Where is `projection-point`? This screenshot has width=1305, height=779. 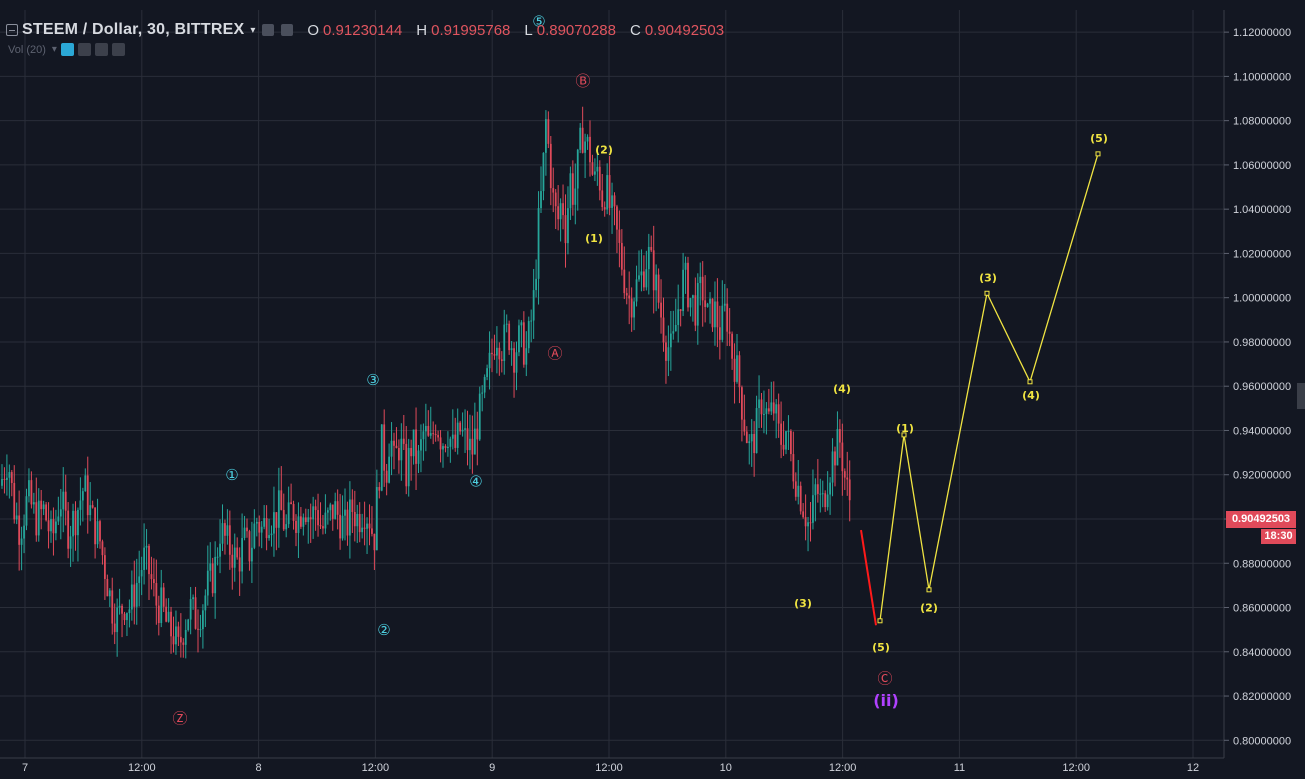
projection-point is located at coordinates (929, 590).